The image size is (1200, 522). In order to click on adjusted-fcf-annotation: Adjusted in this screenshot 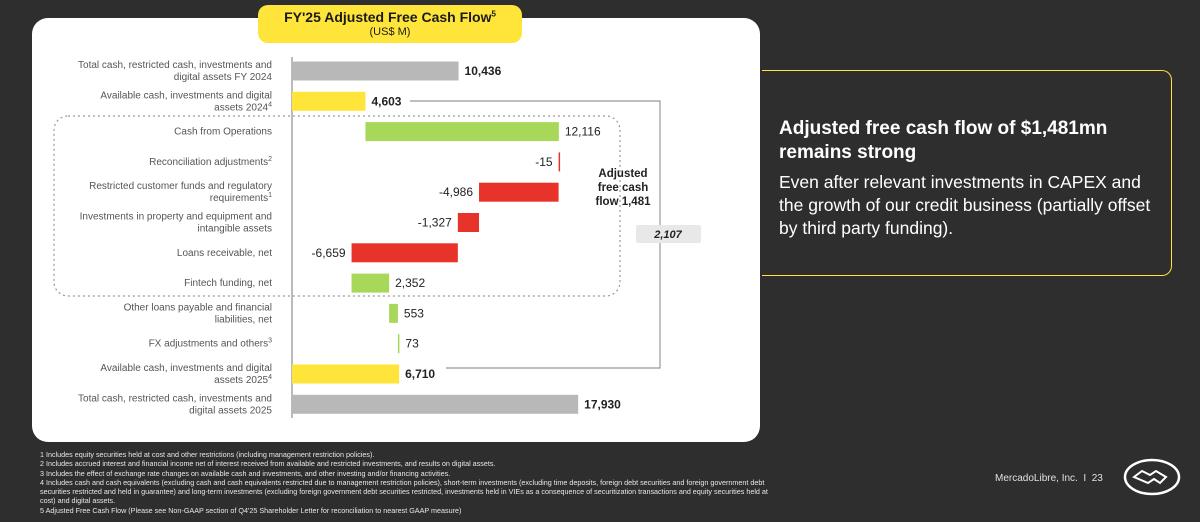, I will do `click(622, 174)`.